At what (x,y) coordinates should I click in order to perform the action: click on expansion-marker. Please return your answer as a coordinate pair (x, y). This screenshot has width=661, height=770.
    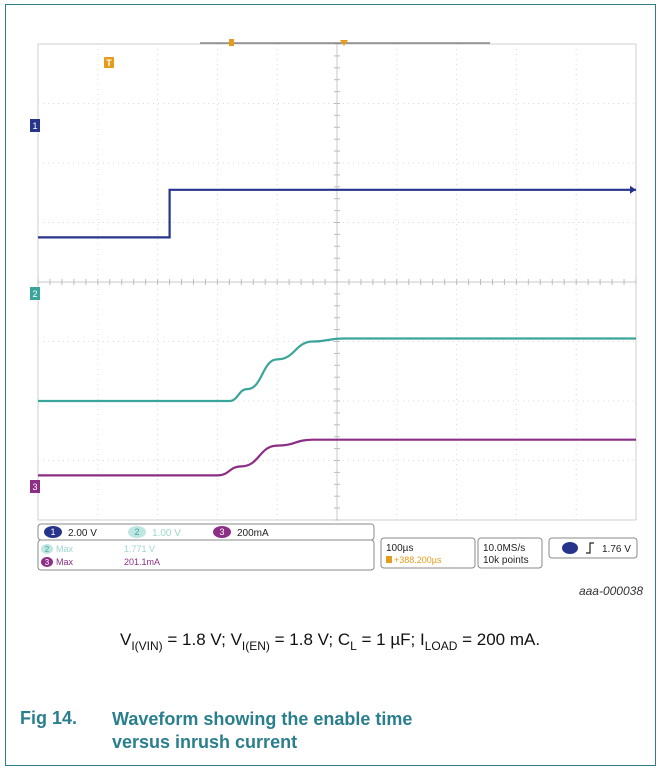
    Looking at the image, I should click on (344, 43).